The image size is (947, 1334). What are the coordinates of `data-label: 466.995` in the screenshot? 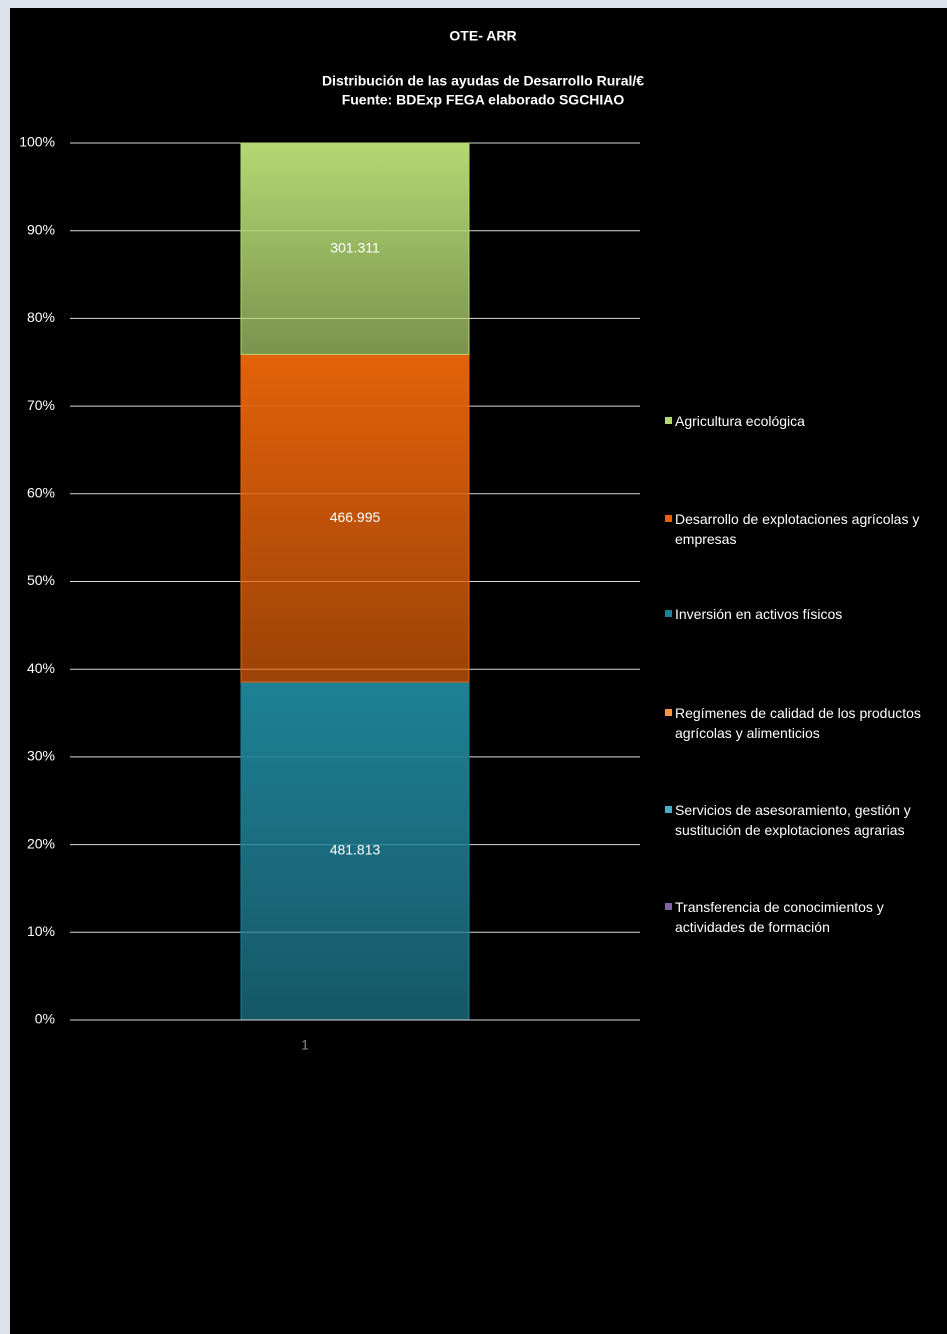 It's located at (355, 517).